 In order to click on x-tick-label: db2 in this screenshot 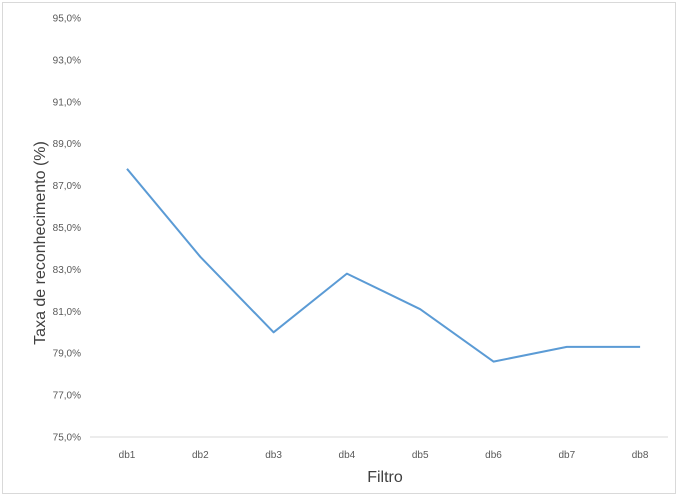, I will do `click(200, 455)`.